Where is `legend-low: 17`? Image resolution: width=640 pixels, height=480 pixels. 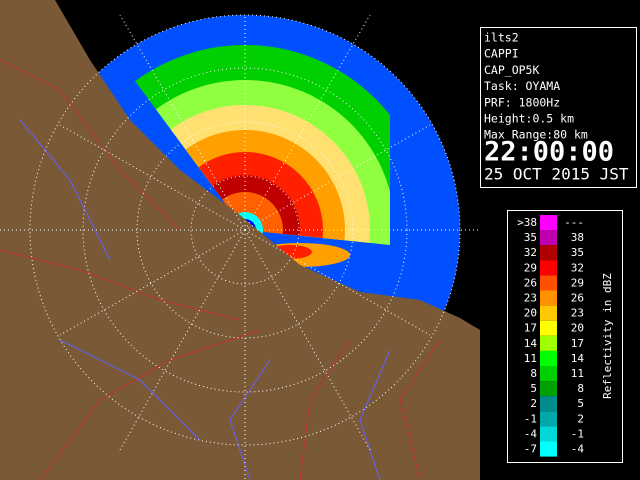 legend-low: 17 is located at coordinates (530, 328).